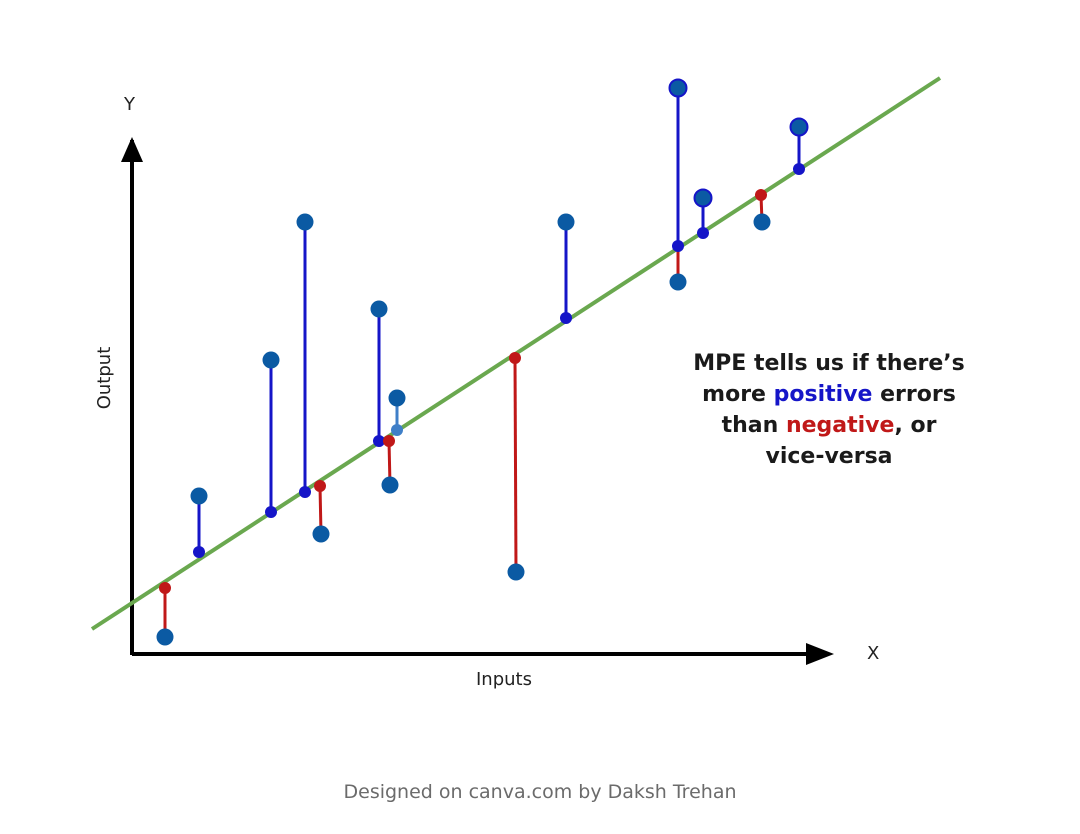 The image size is (1080, 834). I want to click on x-axis-label: Inputs, so click(504, 679).